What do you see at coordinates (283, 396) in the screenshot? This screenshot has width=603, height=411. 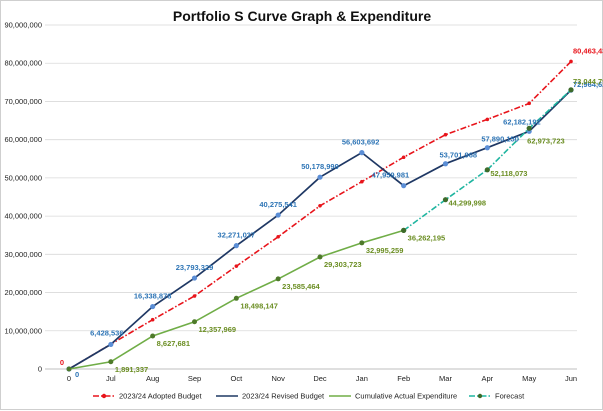 I see `legend-label: 2023/24 Revised Budget` at bounding box center [283, 396].